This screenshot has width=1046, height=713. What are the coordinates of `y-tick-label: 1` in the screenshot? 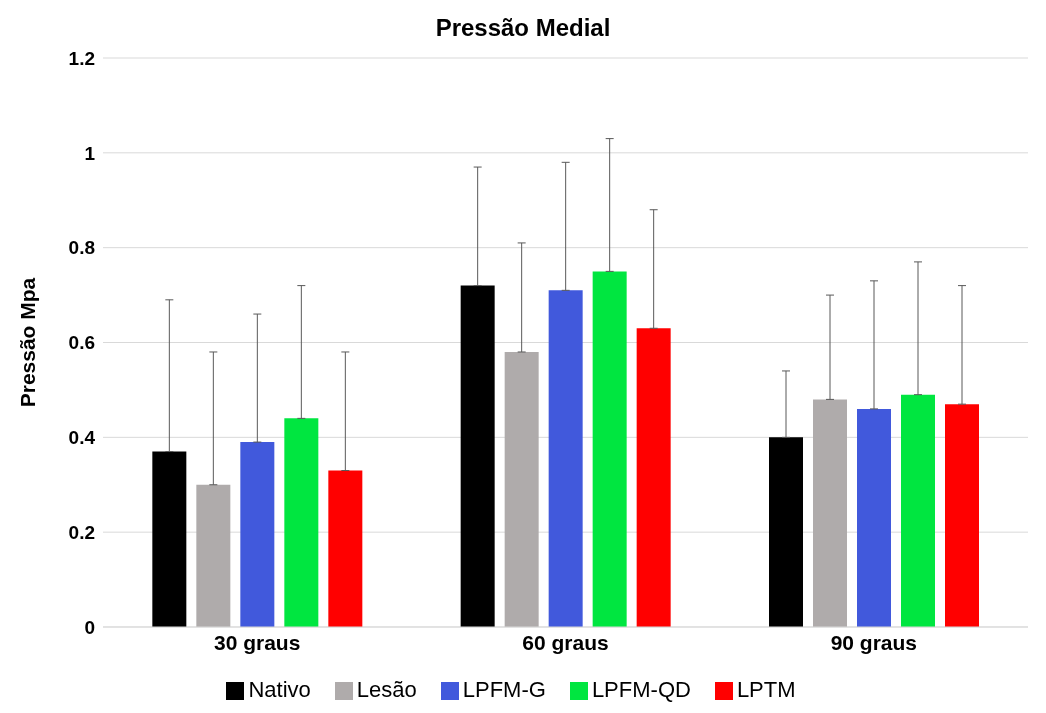 It's located at (90, 153).